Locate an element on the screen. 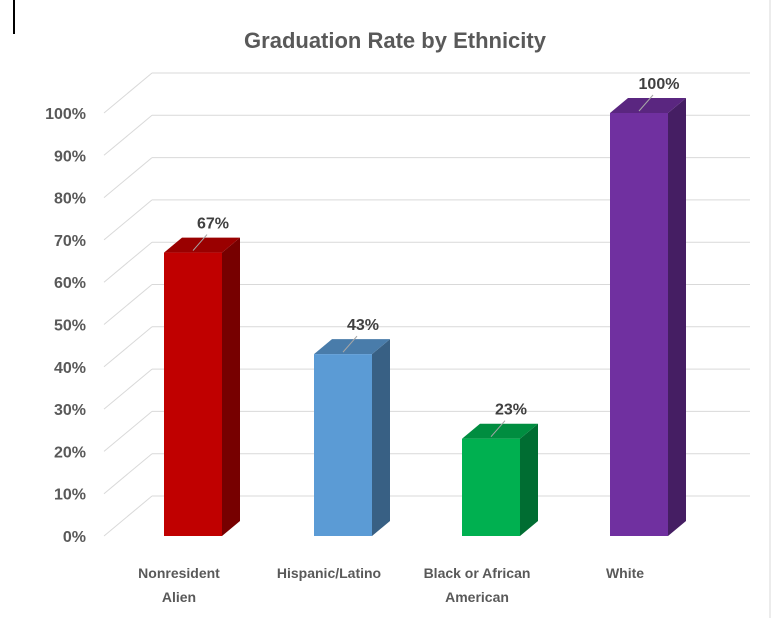  y-tick-label: 40% is located at coordinates (70, 368).